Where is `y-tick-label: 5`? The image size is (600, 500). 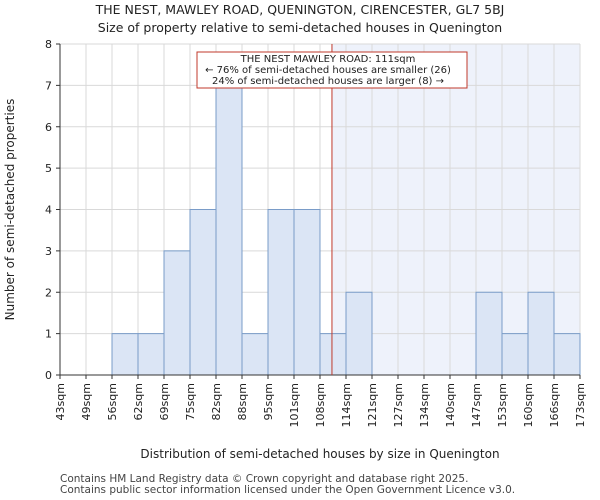 y-tick-label: 5 is located at coordinates (48, 168).